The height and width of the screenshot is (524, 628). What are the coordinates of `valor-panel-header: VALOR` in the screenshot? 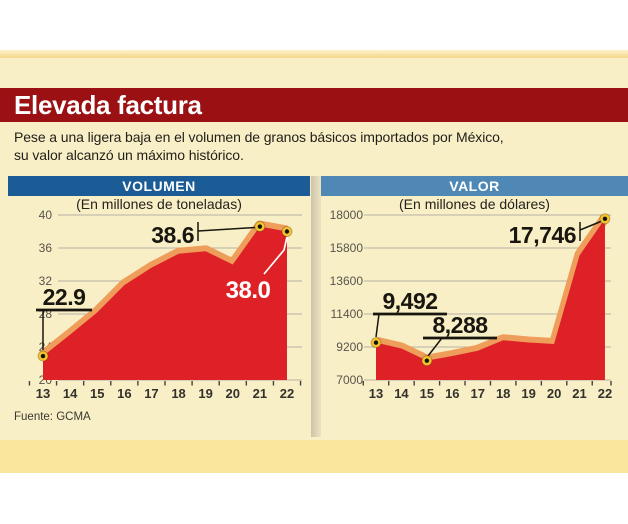 It's located at (474, 186).